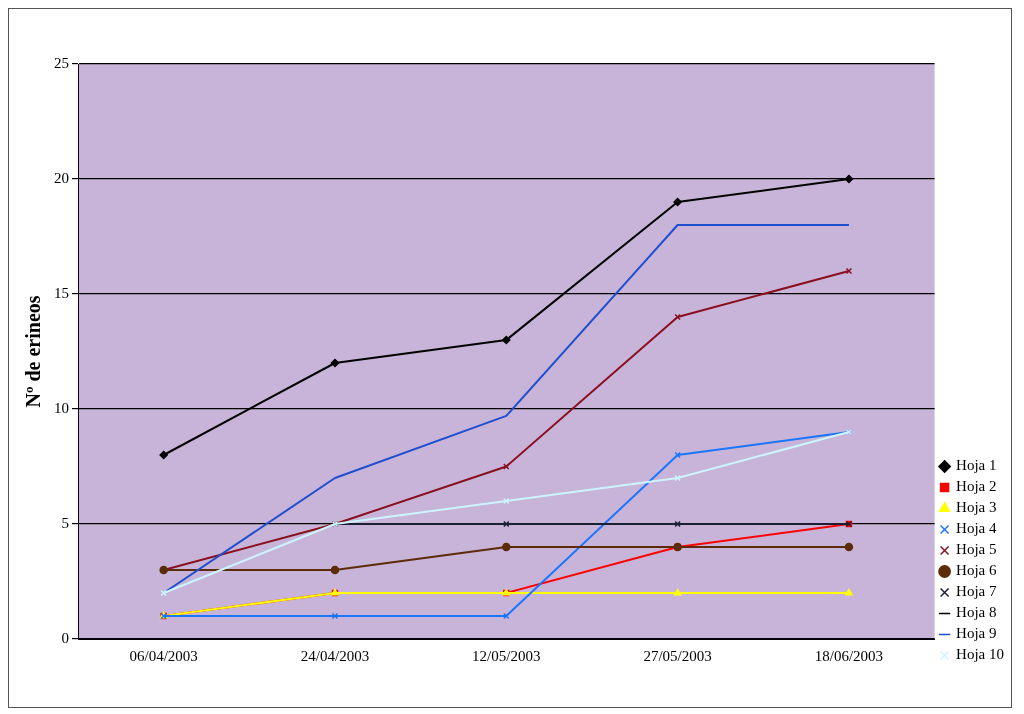 This screenshot has width=1024, height=714. What do you see at coordinates (61, 407) in the screenshot?
I see `y-tick-label: 10` at bounding box center [61, 407].